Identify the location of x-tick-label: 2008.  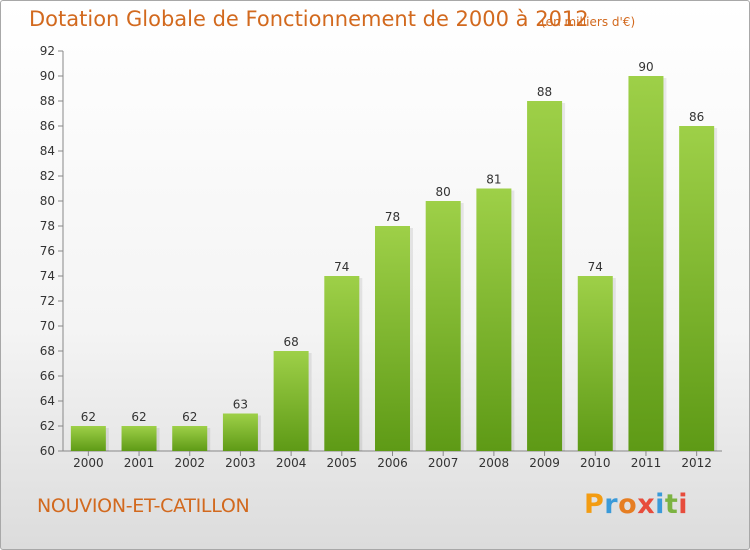
(494, 463).